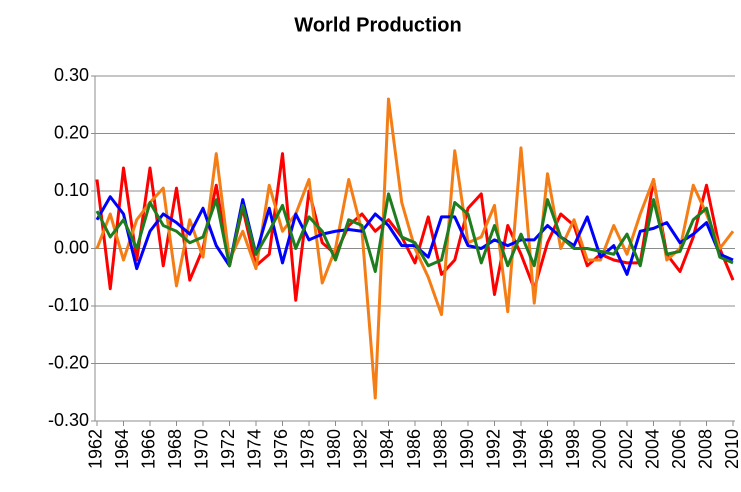 Image resolution: width=741 pixels, height=492 pixels. What do you see at coordinates (71, 132) in the screenshot?
I see `y-tick-label: 0.20` at bounding box center [71, 132].